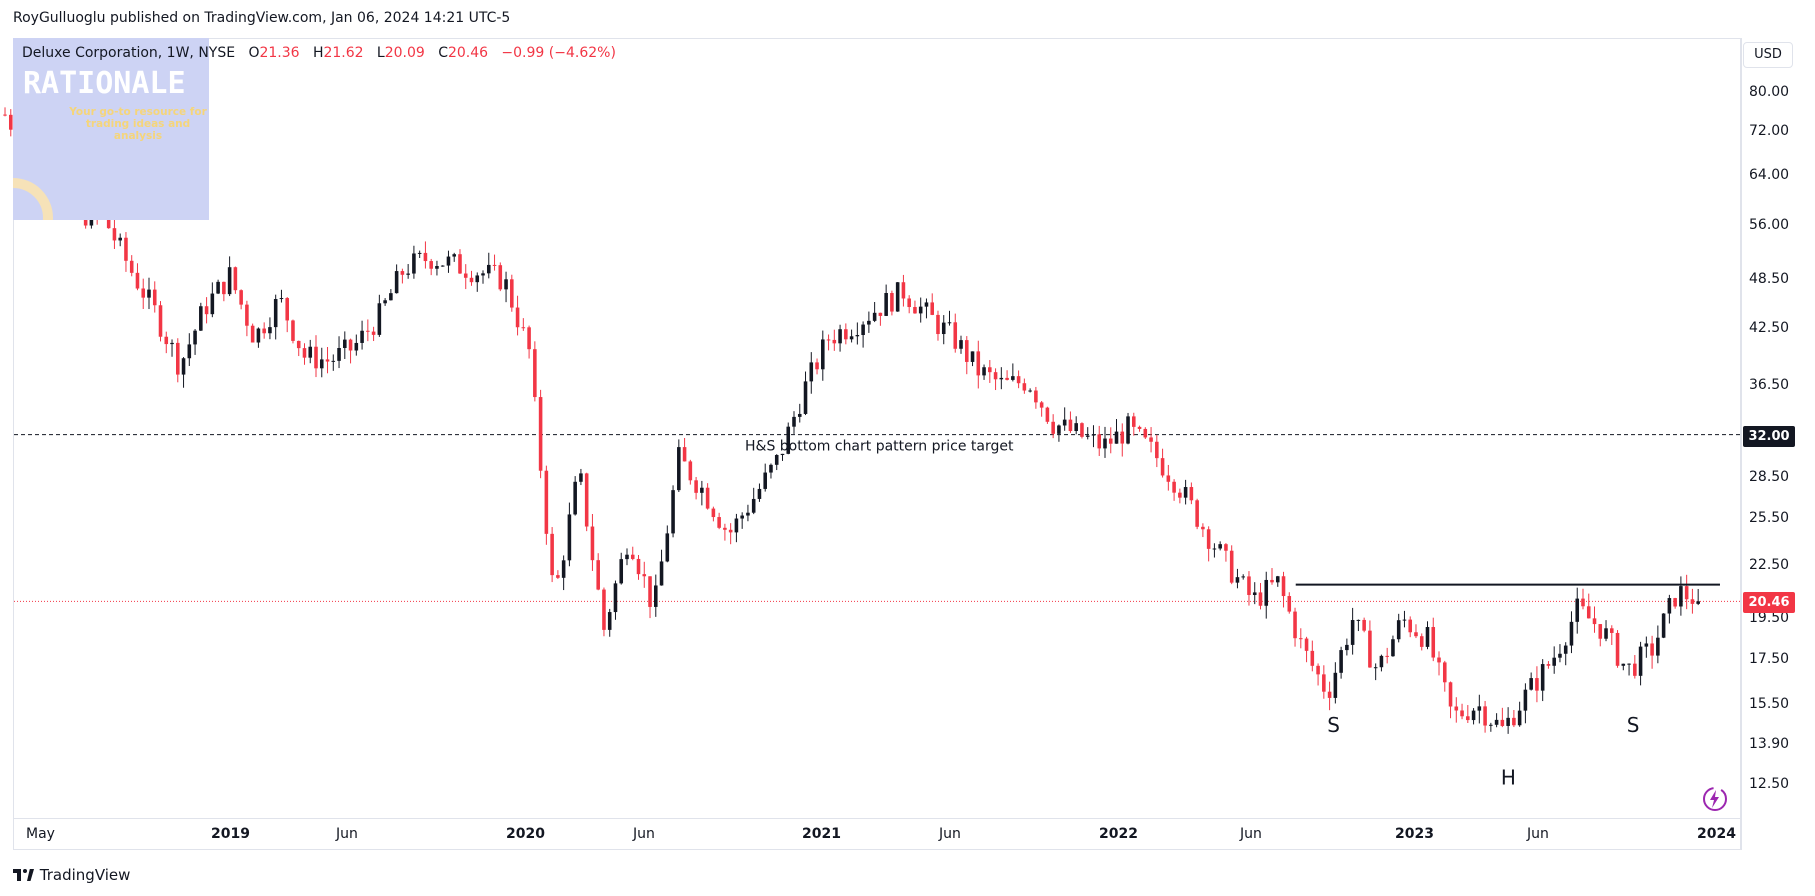 The height and width of the screenshot is (896, 1815). What do you see at coordinates (1769, 476) in the screenshot?
I see `price-tick-label: 28.50` at bounding box center [1769, 476].